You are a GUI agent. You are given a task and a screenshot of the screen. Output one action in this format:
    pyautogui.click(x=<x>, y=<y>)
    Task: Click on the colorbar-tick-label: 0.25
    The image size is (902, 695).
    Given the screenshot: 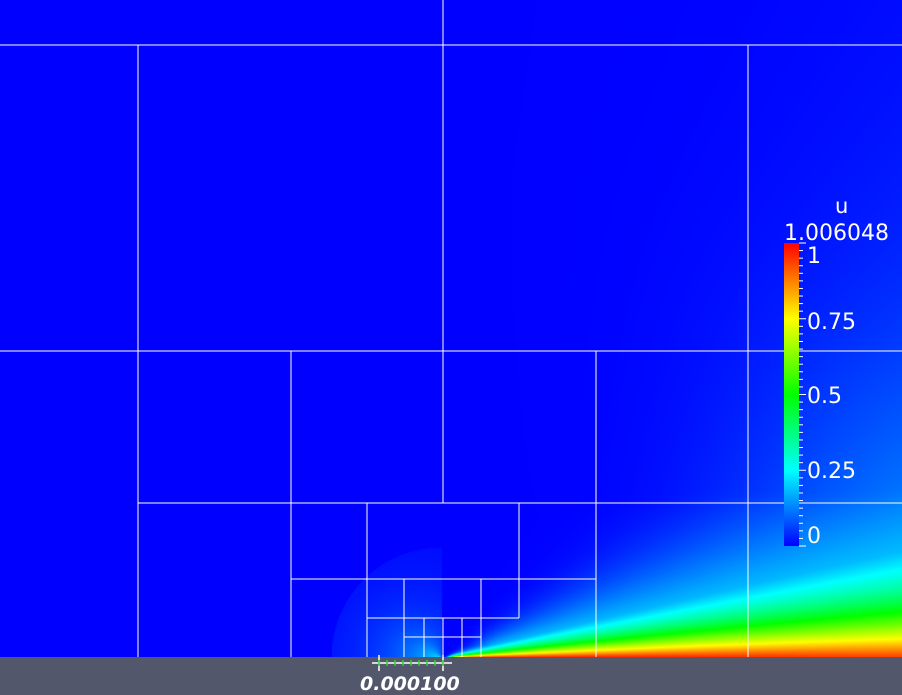 What is the action you would take?
    pyautogui.click(x=831, y=471)
    